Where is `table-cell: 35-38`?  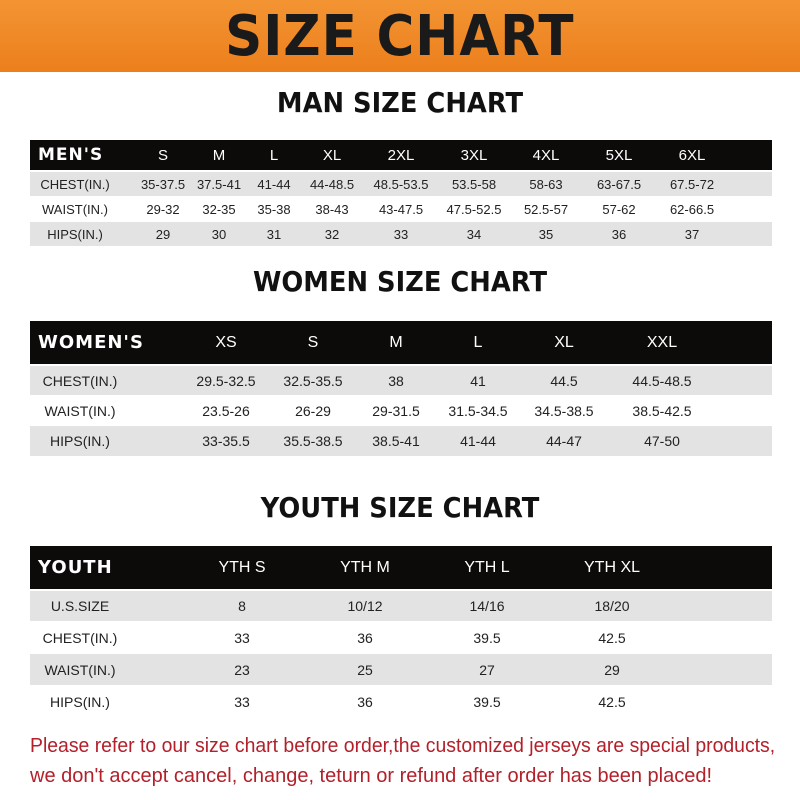
table-cell: 35-38 is located at coordinates (274, 209).